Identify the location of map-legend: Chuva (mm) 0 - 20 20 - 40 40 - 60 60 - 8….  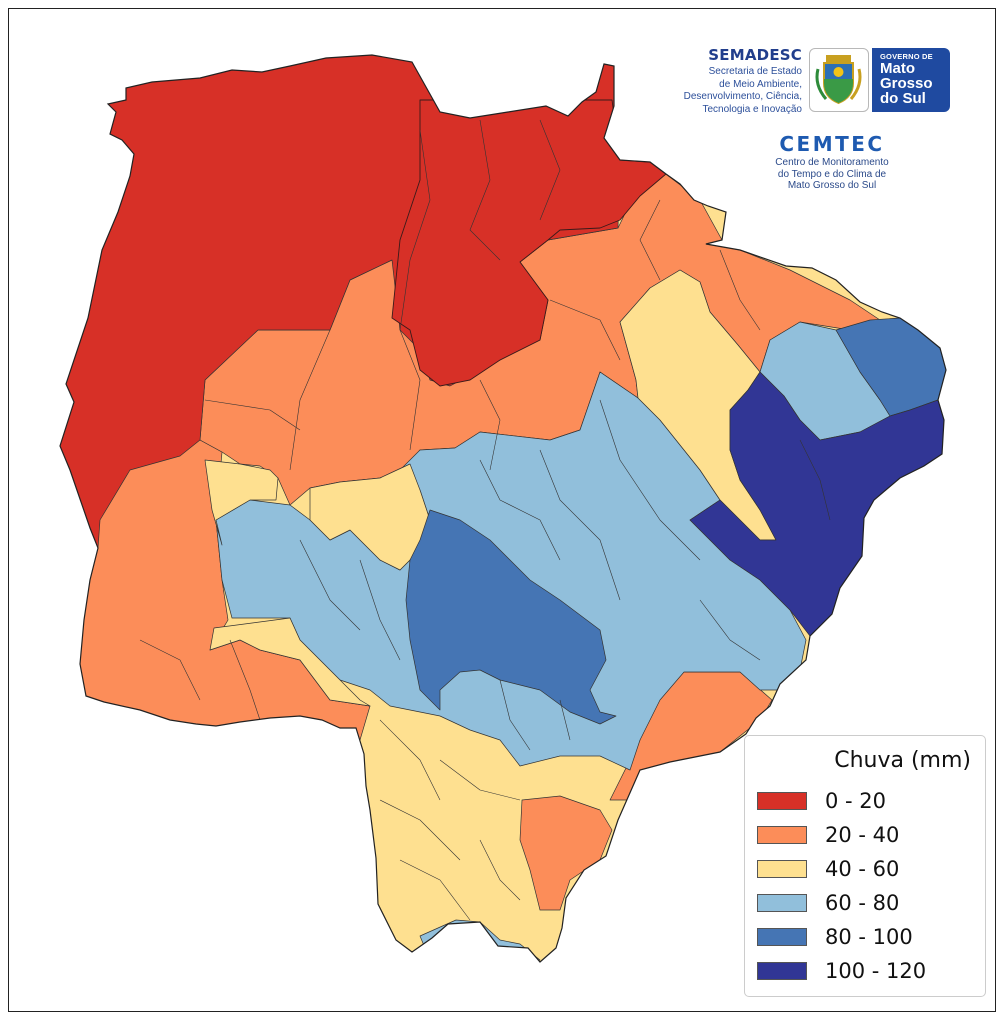
(865, 866).